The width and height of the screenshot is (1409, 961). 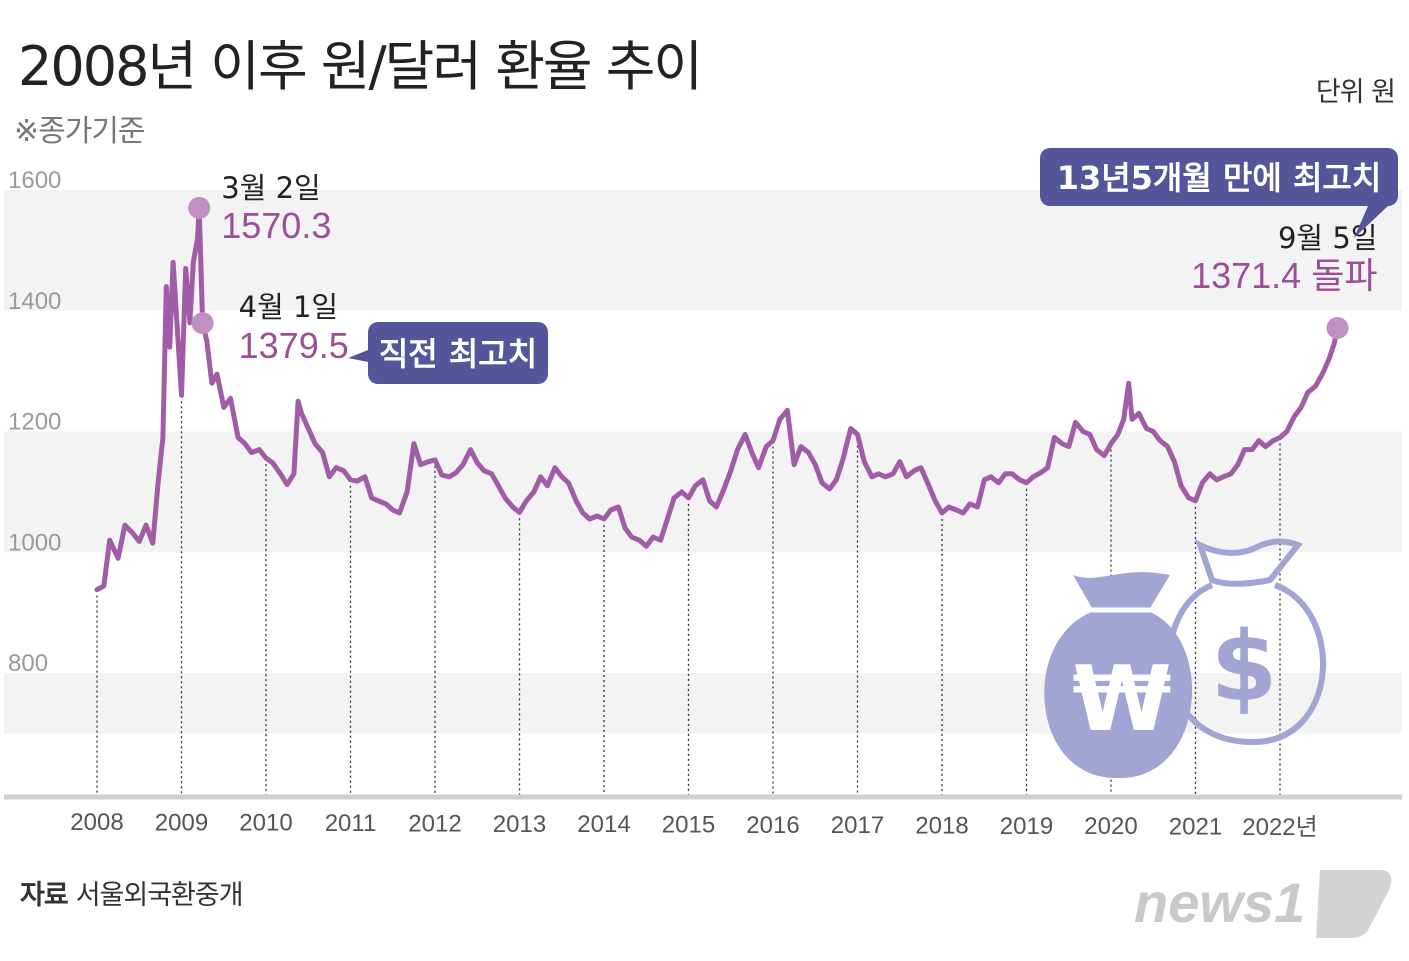 I want to click on annotation-date: 4월 1일, so click(x=288, y=307).